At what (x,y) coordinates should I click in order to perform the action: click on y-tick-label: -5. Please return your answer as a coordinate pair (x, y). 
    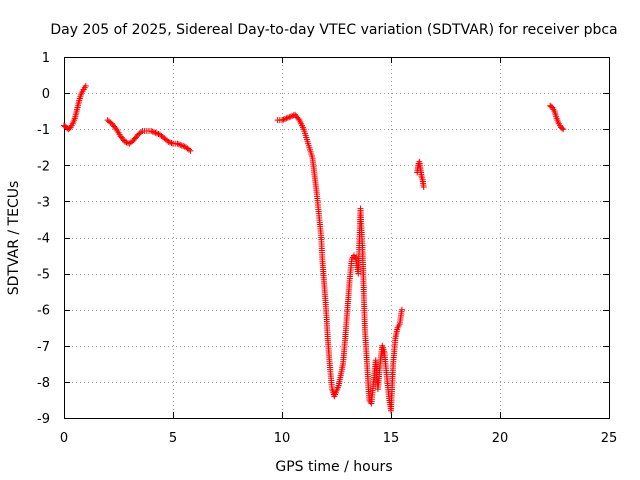
    Looking at the image, I should click on (43, 275).